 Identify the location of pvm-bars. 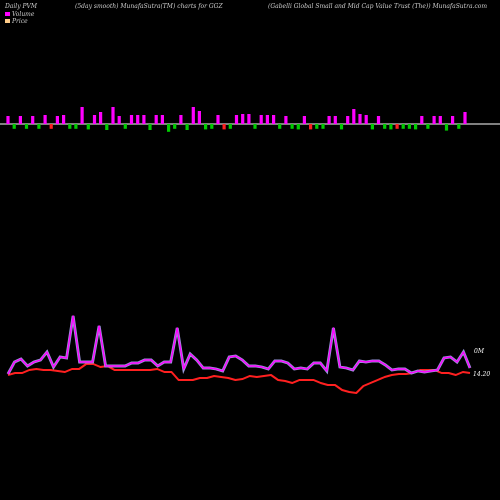
(236, 119).